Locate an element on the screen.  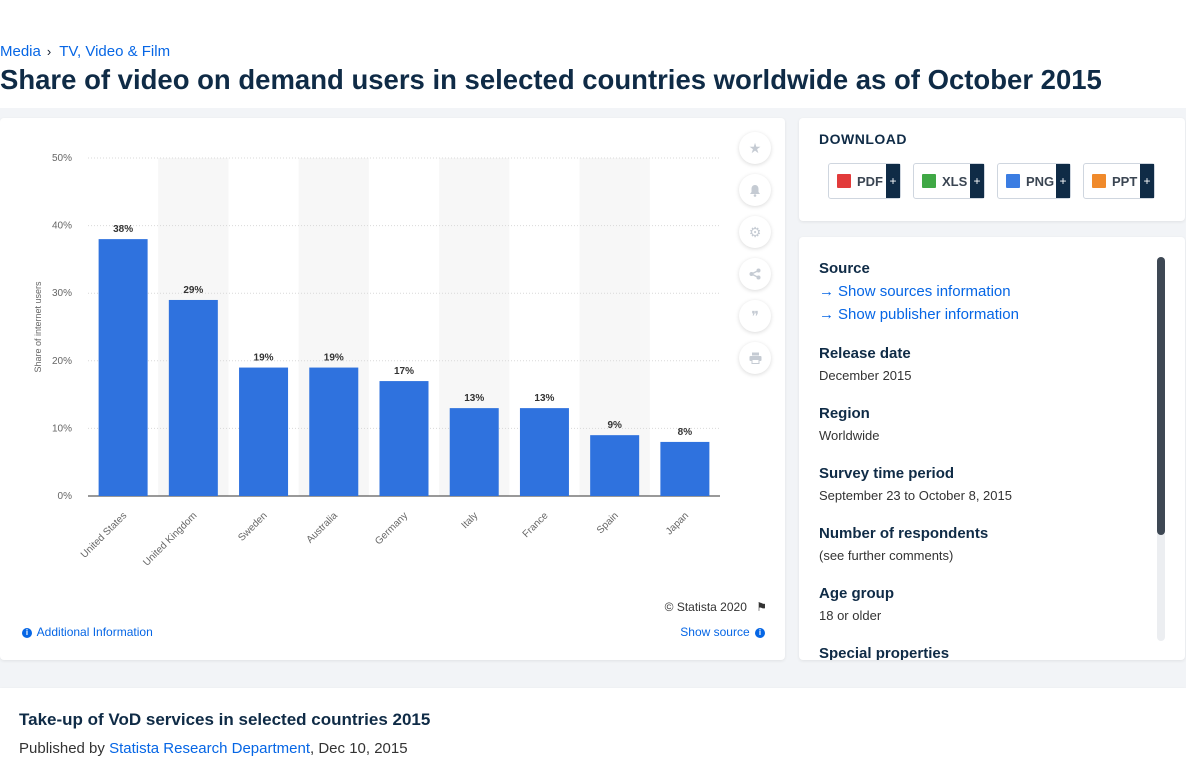
data-label: 38% is located at coordinates (123, 229).